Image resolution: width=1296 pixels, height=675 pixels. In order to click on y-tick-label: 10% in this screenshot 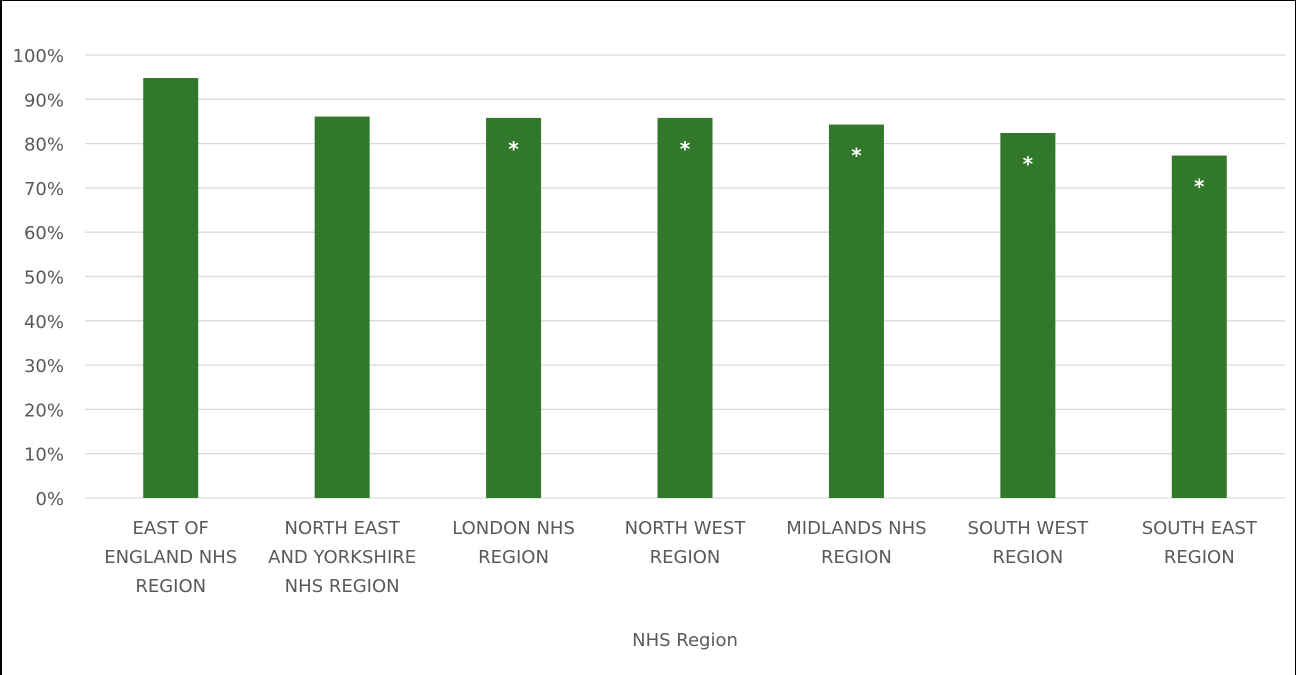, I will do `click(44, 455)`.